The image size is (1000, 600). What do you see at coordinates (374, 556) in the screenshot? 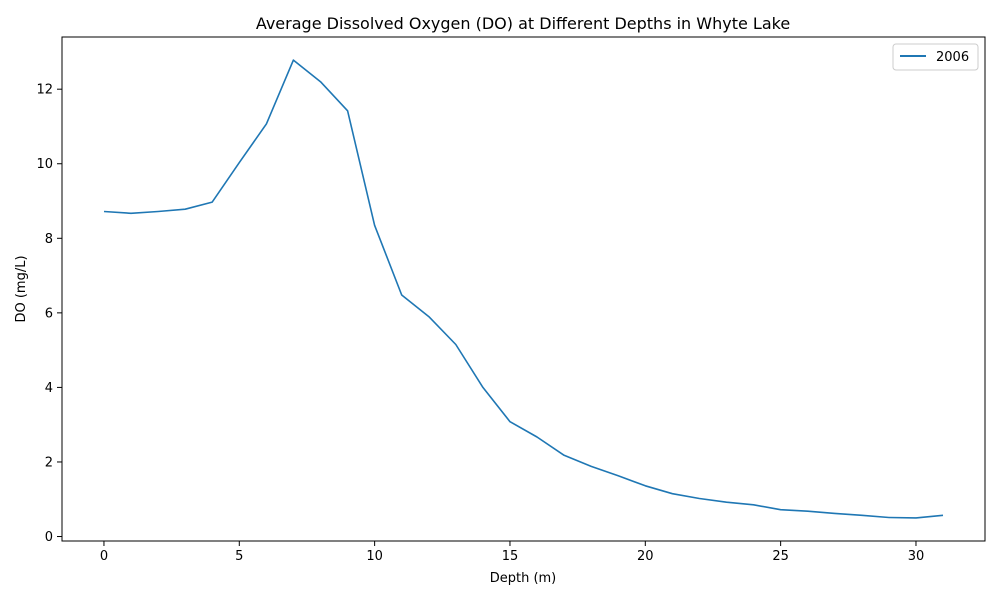
I see `x-tick-label: 10` at bounding box center [374, 556].